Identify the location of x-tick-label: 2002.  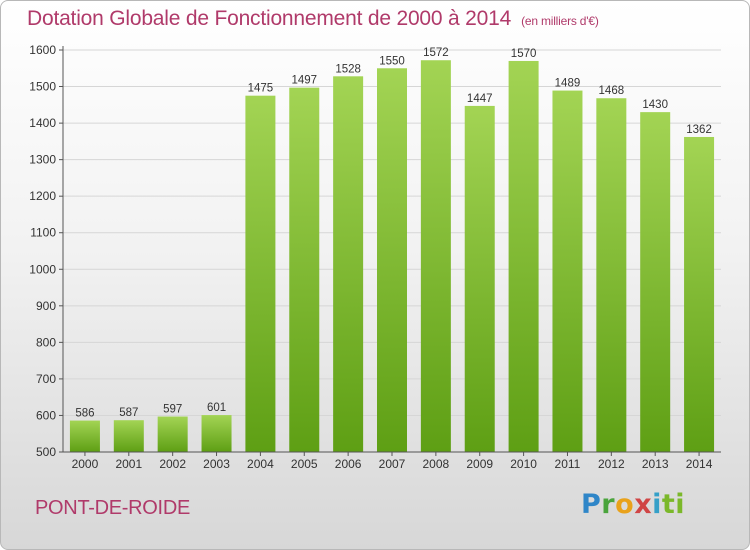
(172, 464).